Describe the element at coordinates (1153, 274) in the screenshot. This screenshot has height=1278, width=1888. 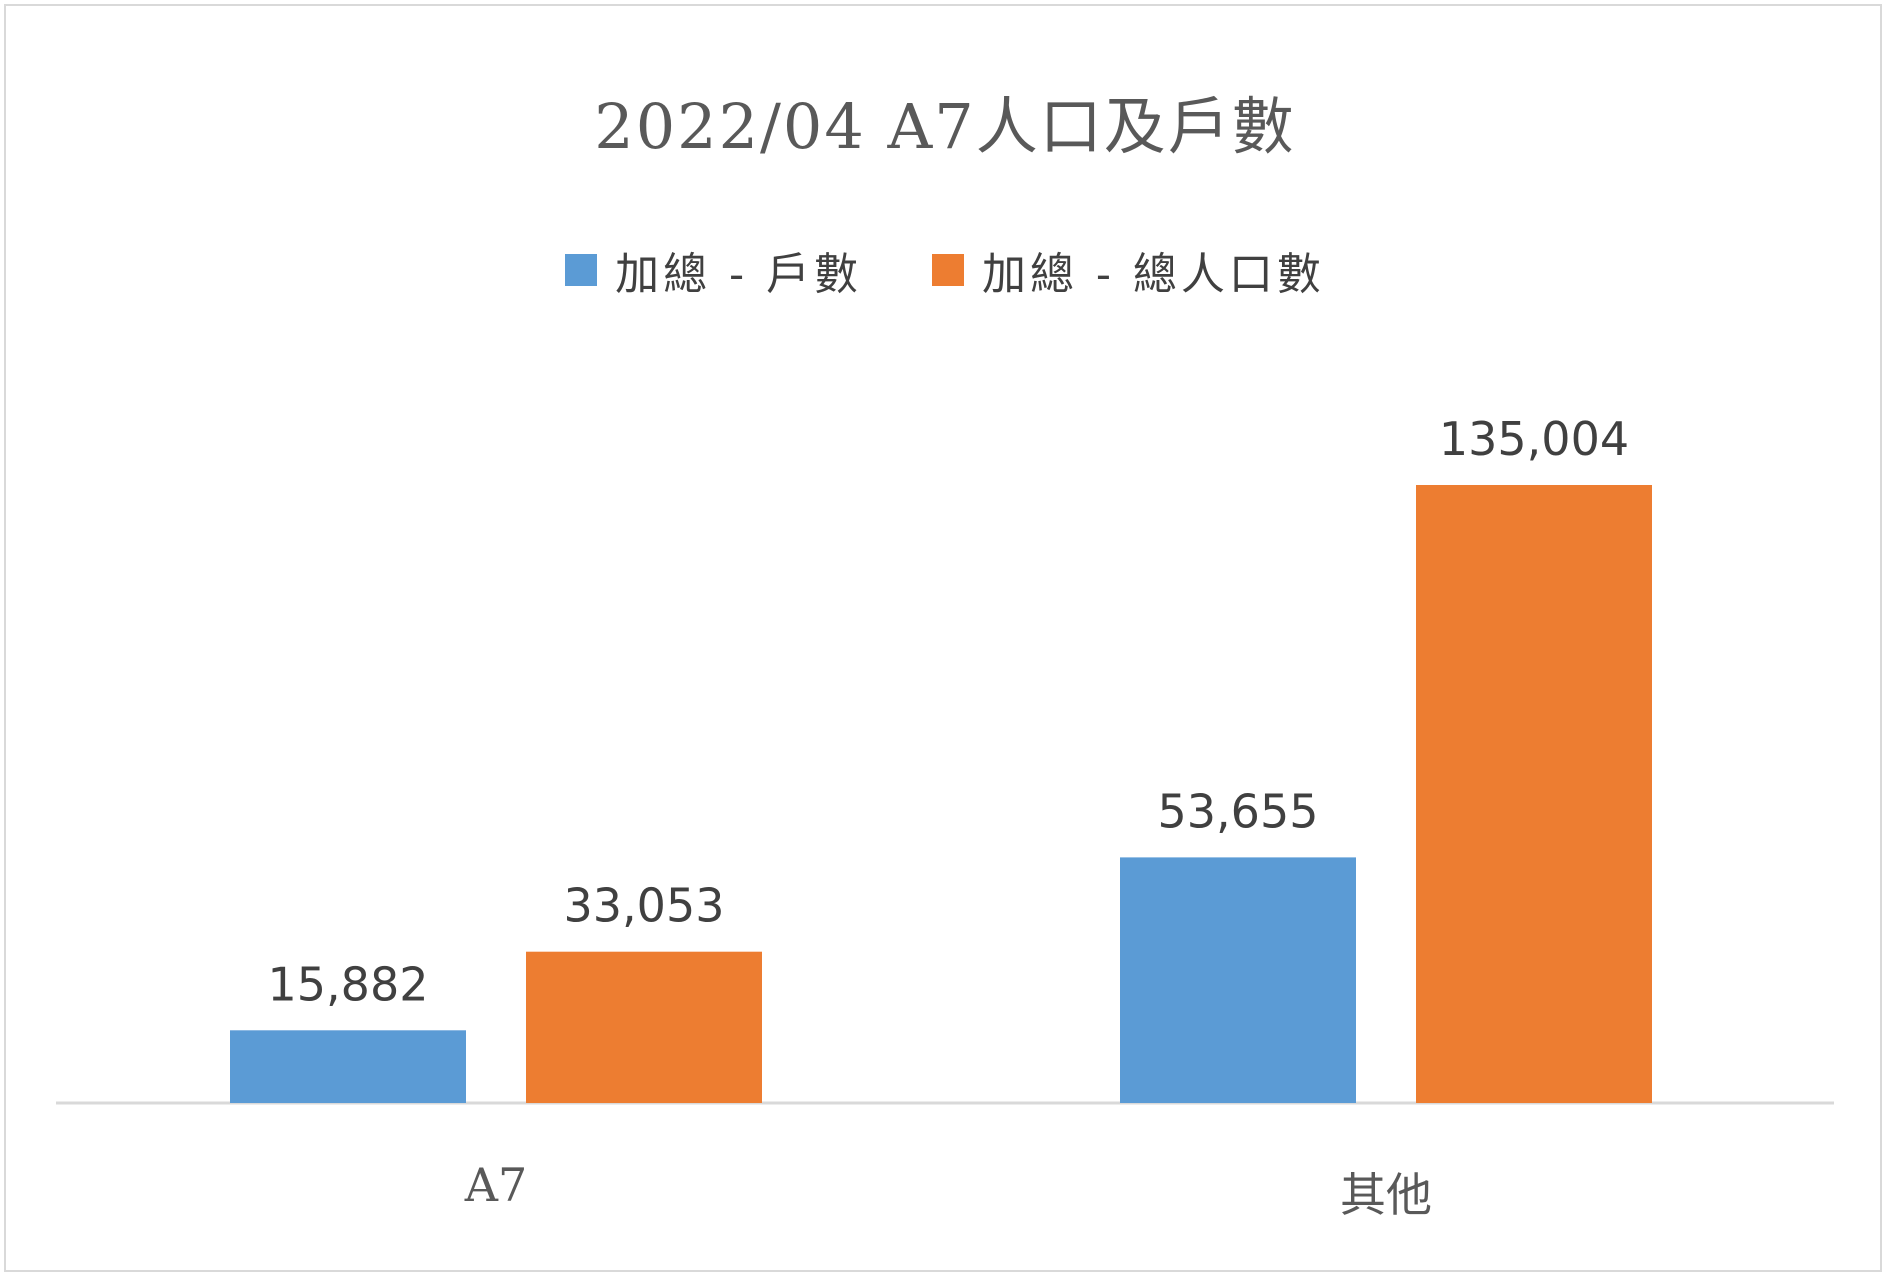
I see `legend-label-population: 加總 - 總人口數` at that location.